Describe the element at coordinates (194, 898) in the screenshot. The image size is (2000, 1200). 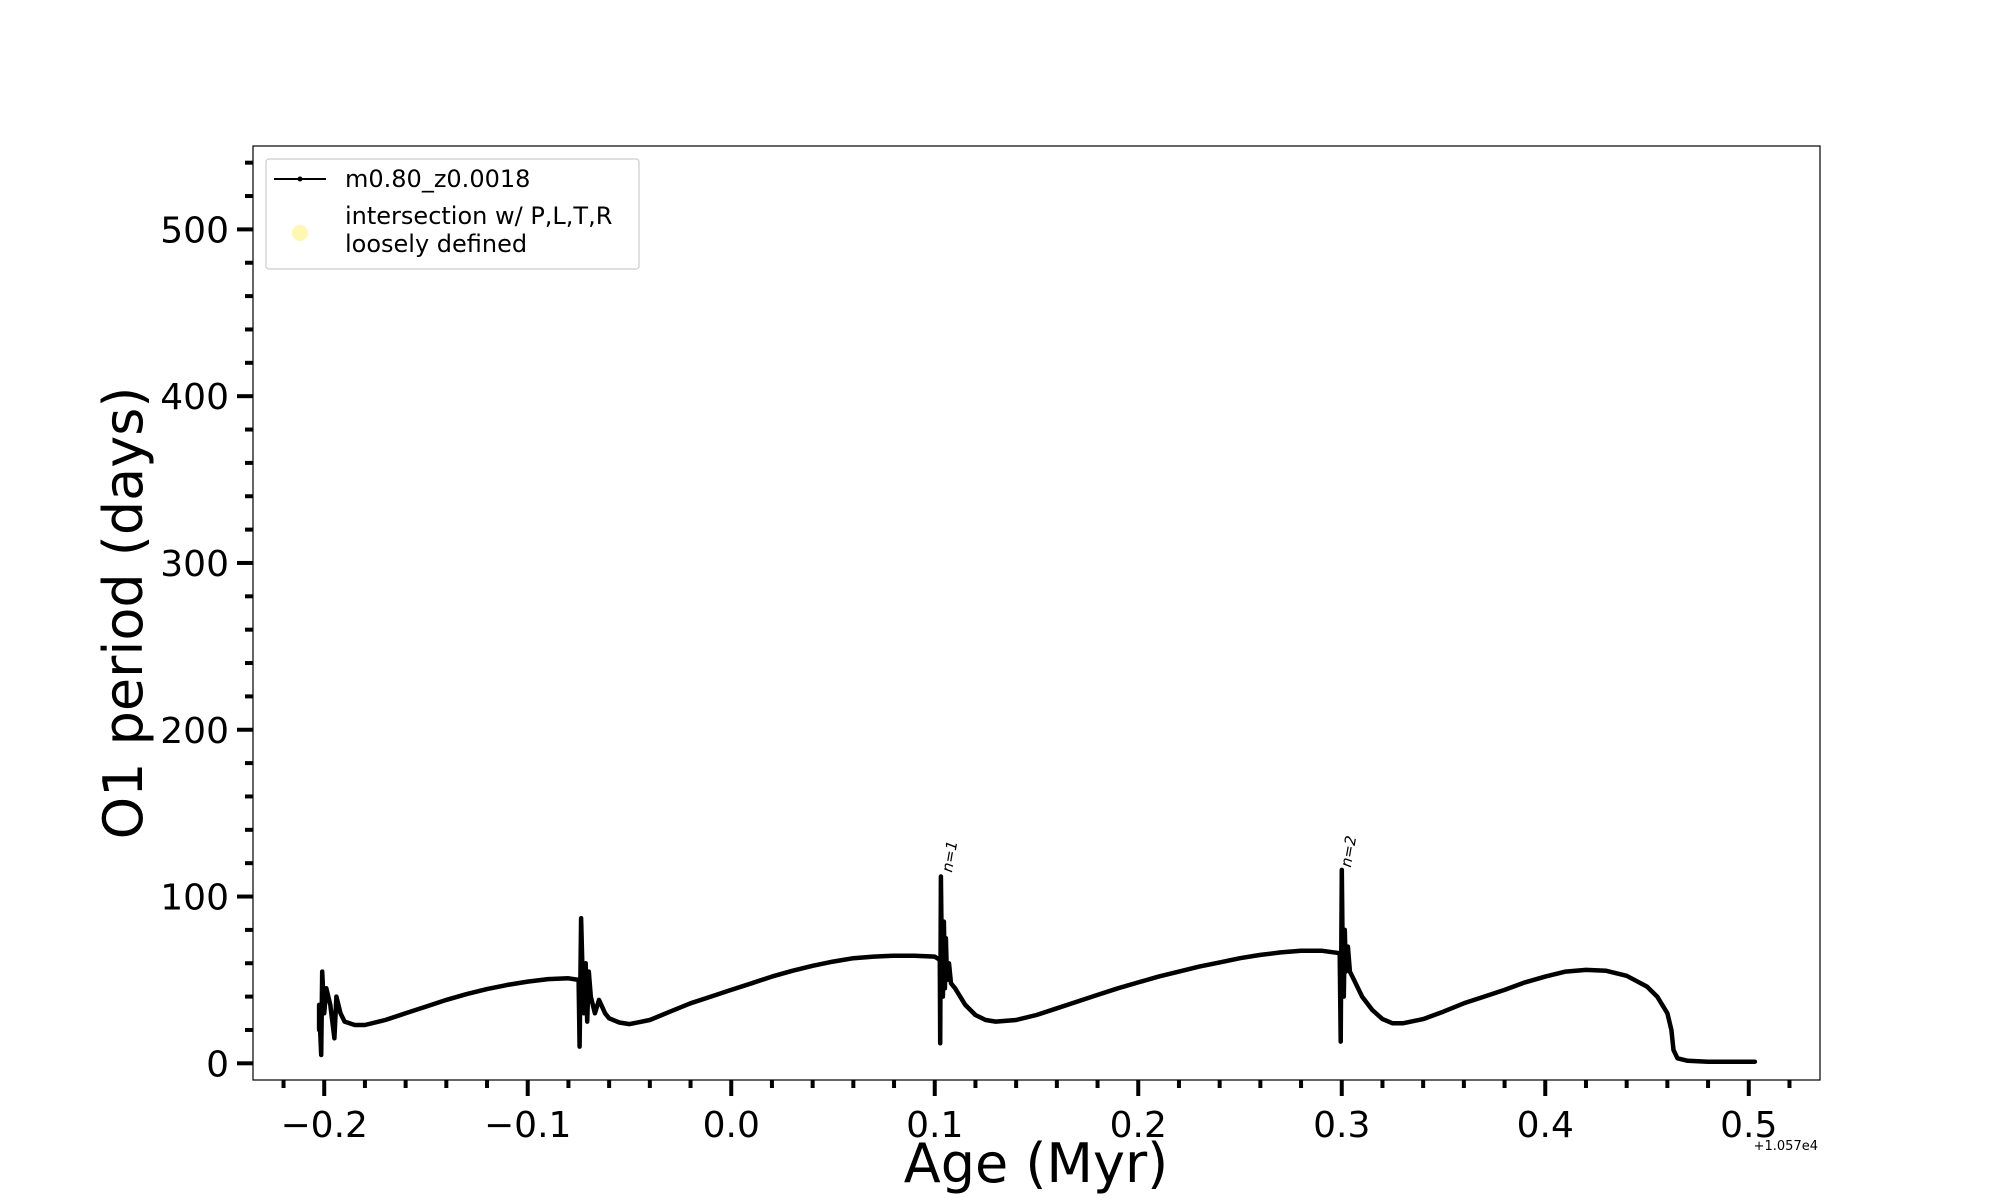
I see `y-tick-label: 100` at that location.